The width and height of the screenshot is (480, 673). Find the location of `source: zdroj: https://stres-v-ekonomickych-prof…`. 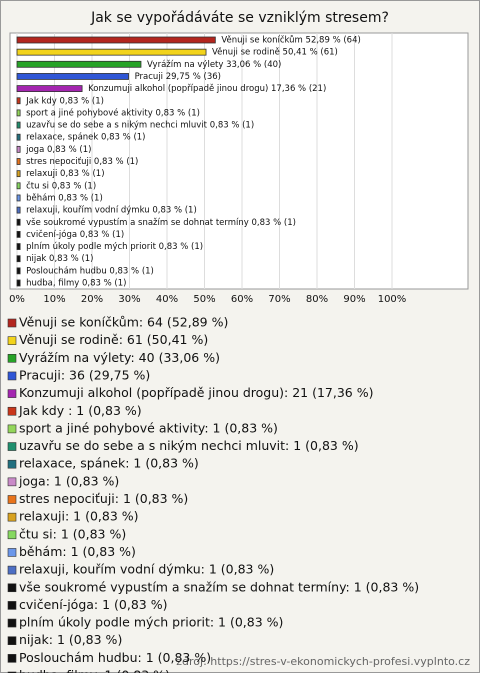

source: zdroj: https://stres-v-ekonomickych-prof… is located at coordinates (323, 661).